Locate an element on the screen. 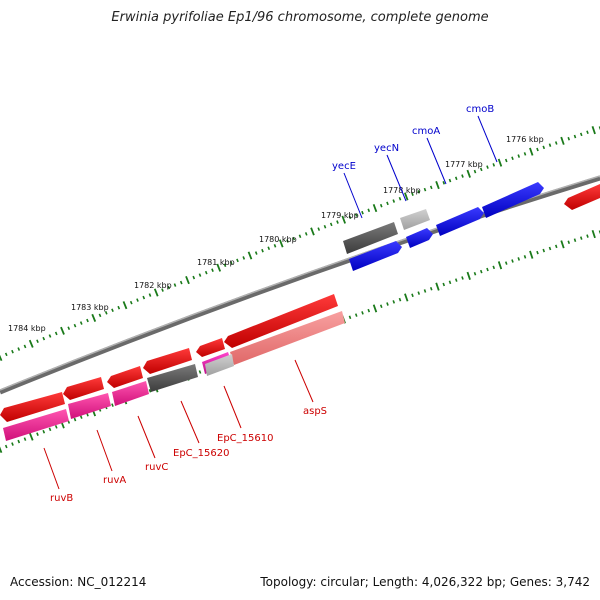  tick-label-1782: 1782 kbp is located at coordinates (153, 285).